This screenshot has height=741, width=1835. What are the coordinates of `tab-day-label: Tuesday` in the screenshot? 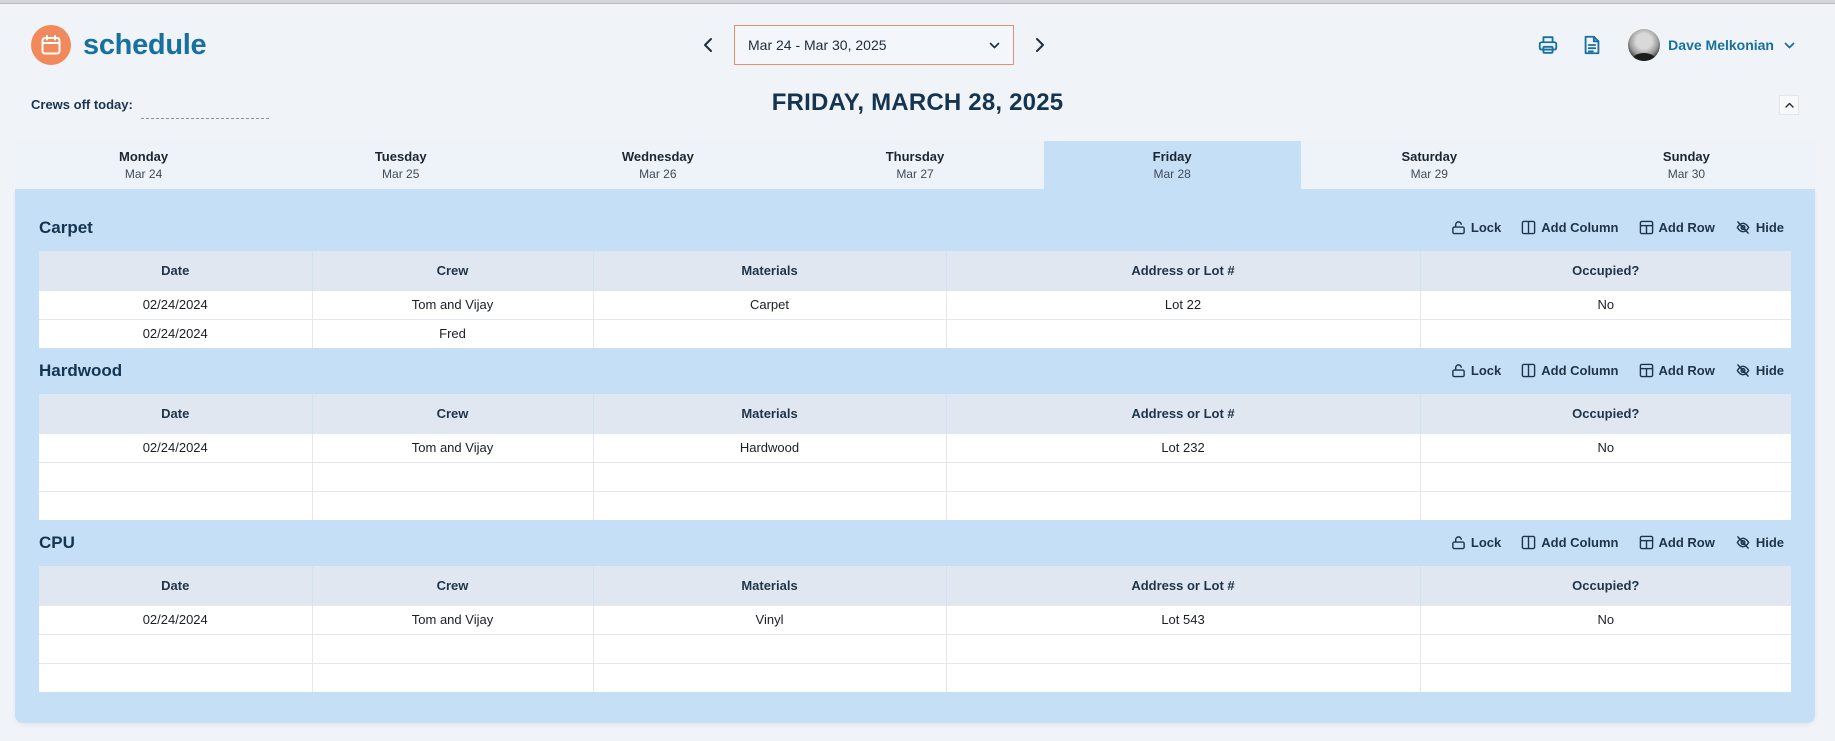 It's located at (400, 156).